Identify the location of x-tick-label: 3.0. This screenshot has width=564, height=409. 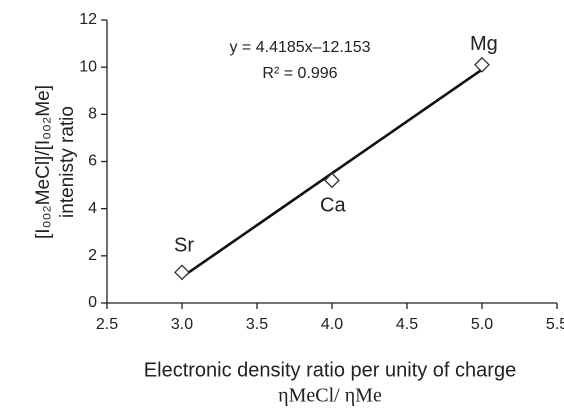
(182, 324).